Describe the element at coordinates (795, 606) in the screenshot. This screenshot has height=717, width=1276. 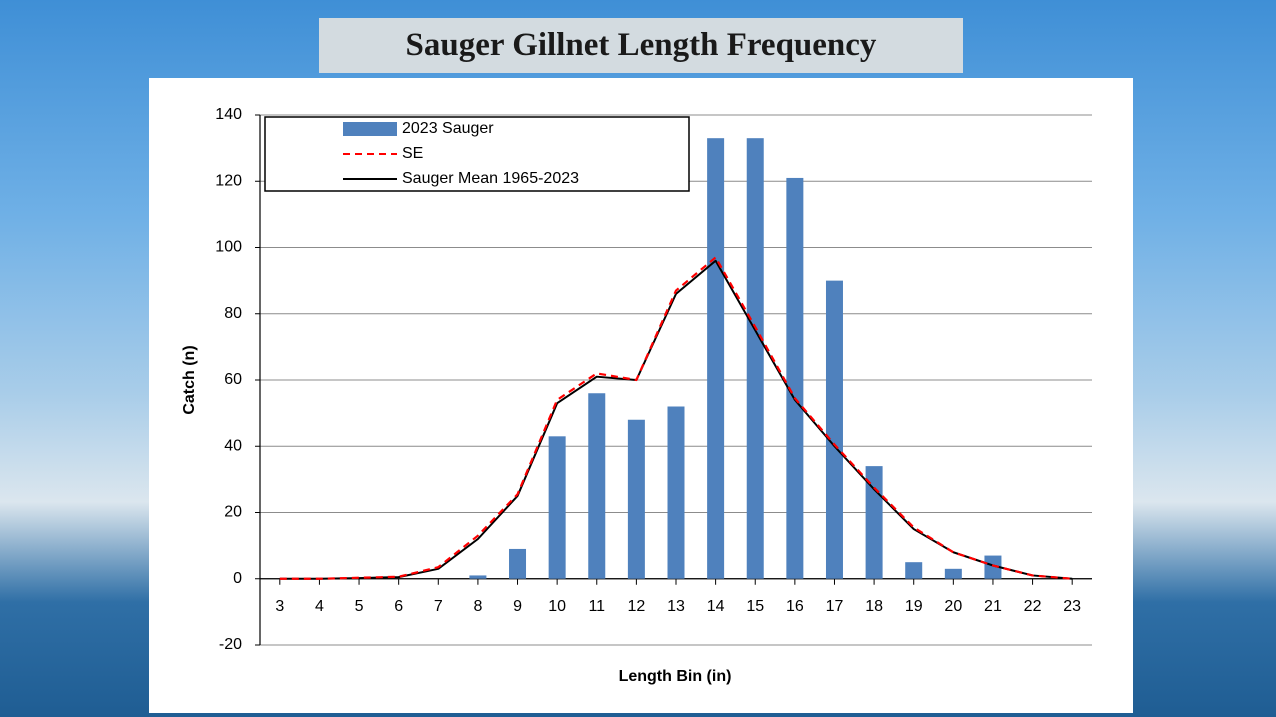
I see `x-tick-label: 16` at that location.